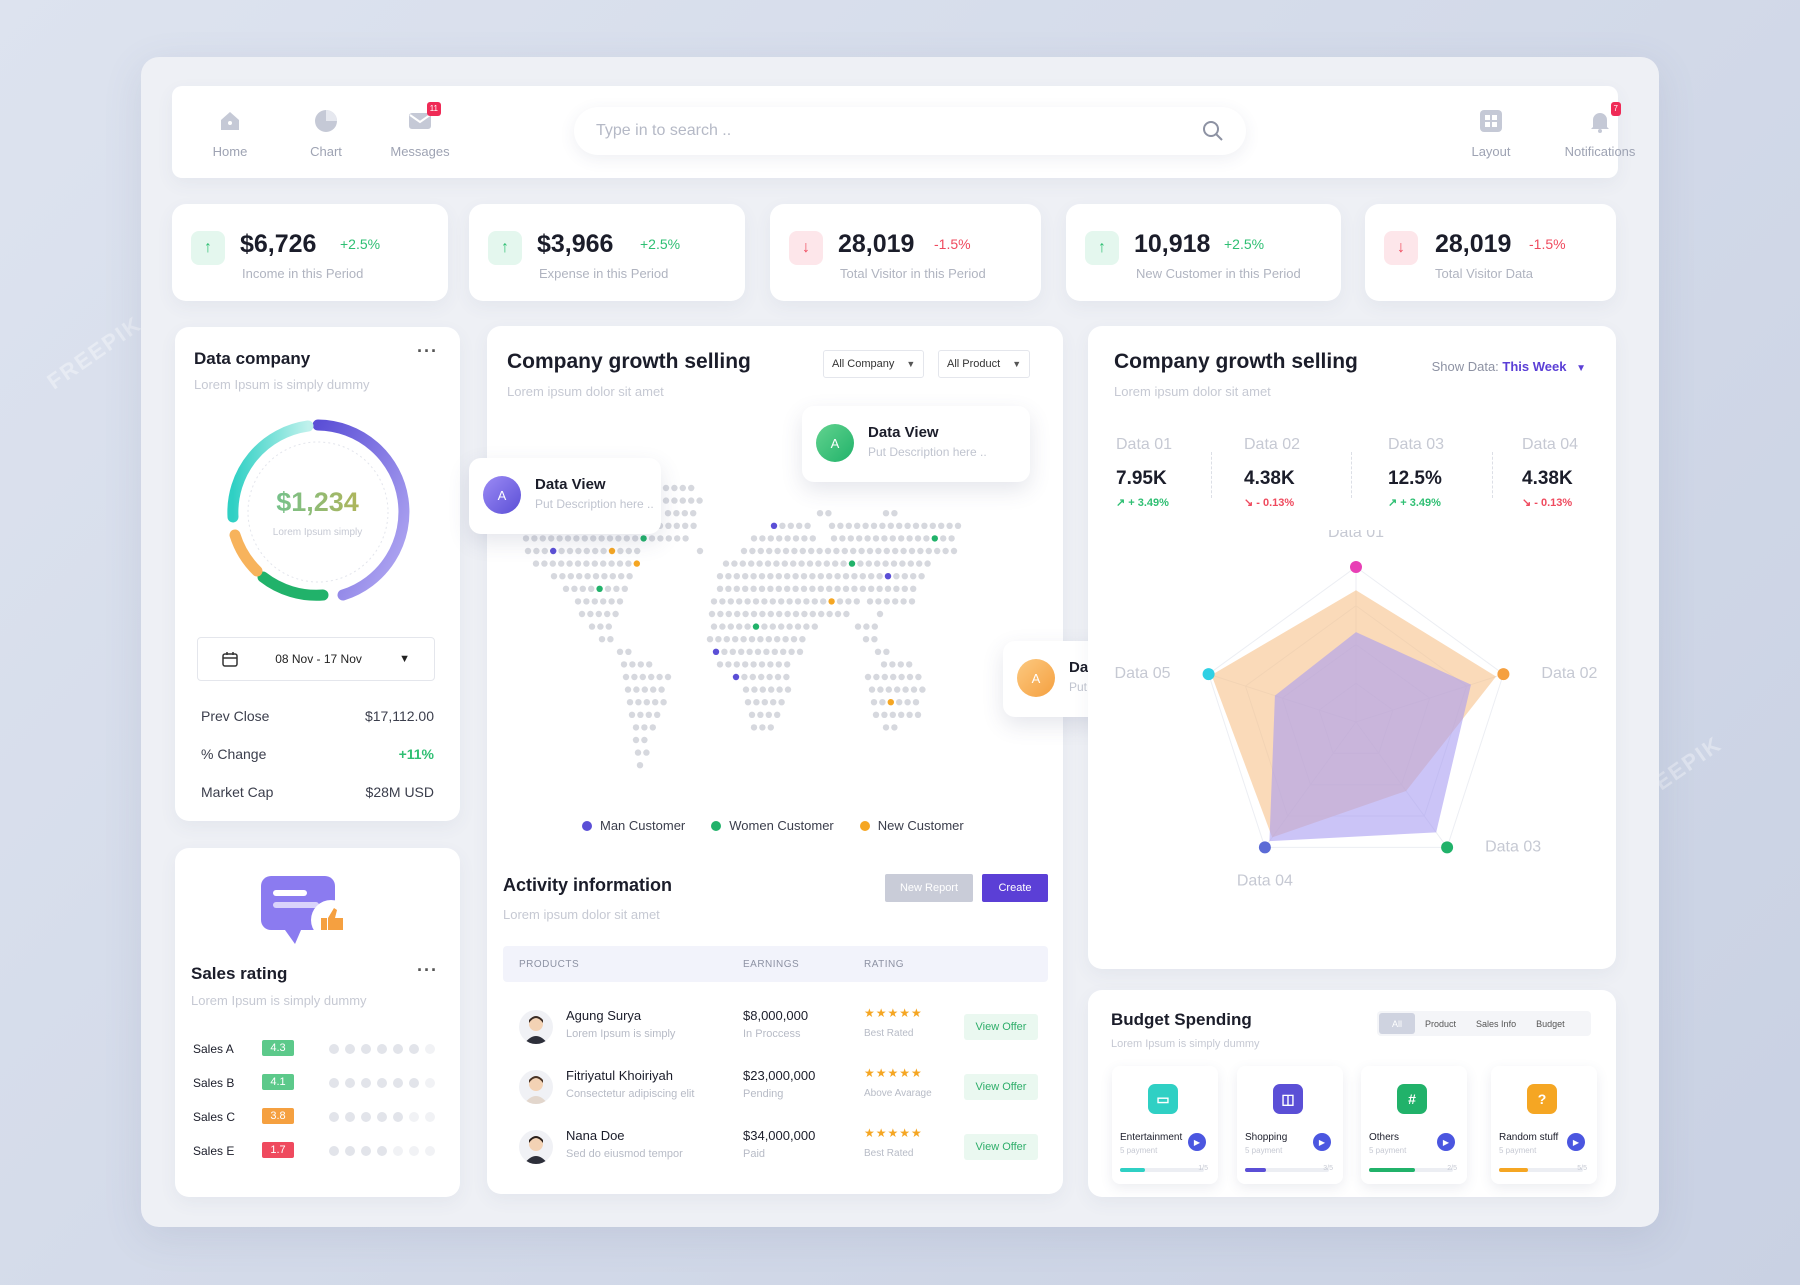  I want to click on date-range-picker: 08 Nov - 17 Nov ▼, so click(316, 659).